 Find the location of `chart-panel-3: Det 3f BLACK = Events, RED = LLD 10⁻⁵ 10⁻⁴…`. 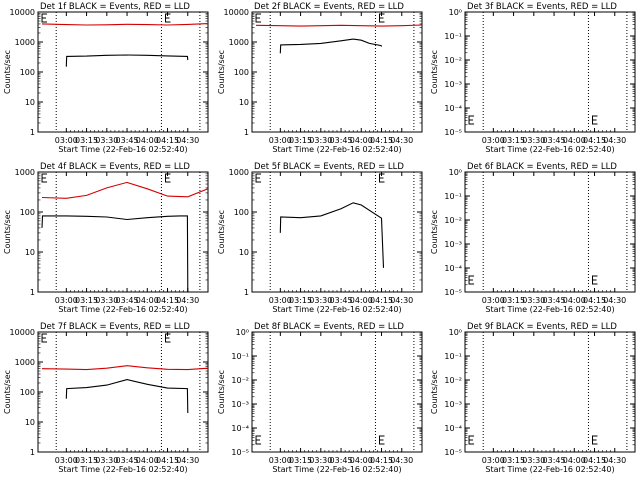

chart-panel-3: Det 3f BLACK = Events, RED = LLD 10⁻⁵ 10⁻⁴… is located at coordinates (533, 78).